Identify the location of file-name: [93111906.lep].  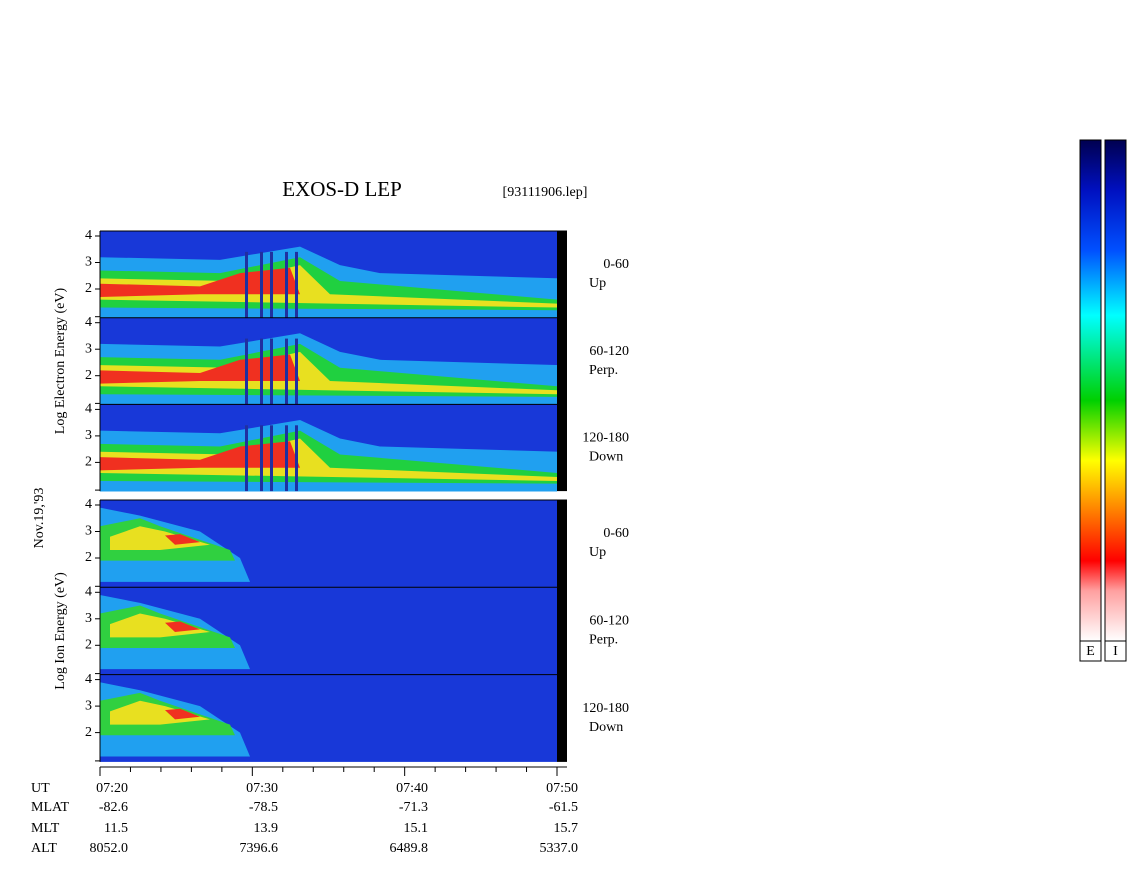
(545, 192).